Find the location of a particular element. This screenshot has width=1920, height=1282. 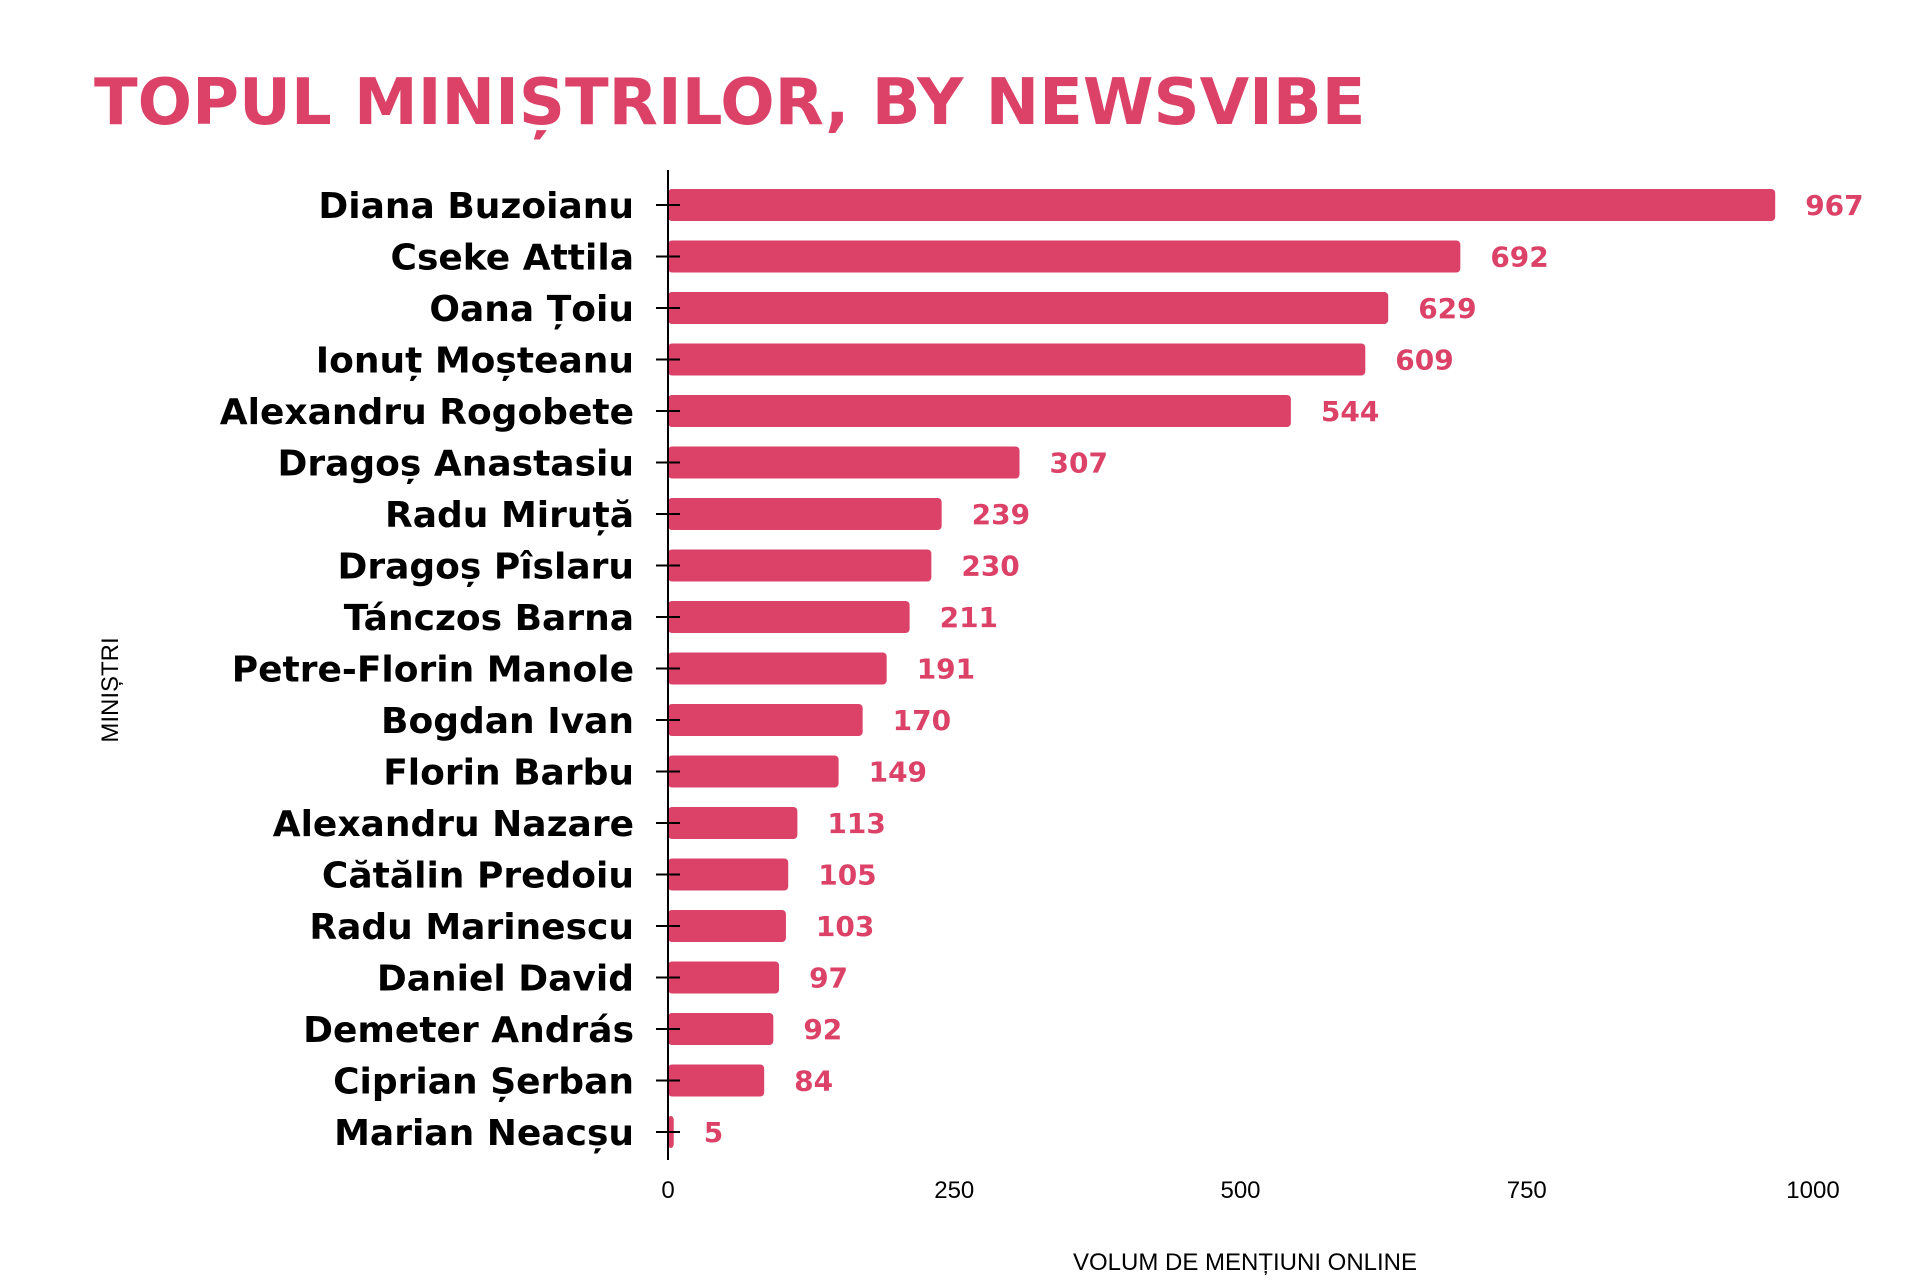

category-label: Alexandru Nazare is located at coordinates (453, 824).